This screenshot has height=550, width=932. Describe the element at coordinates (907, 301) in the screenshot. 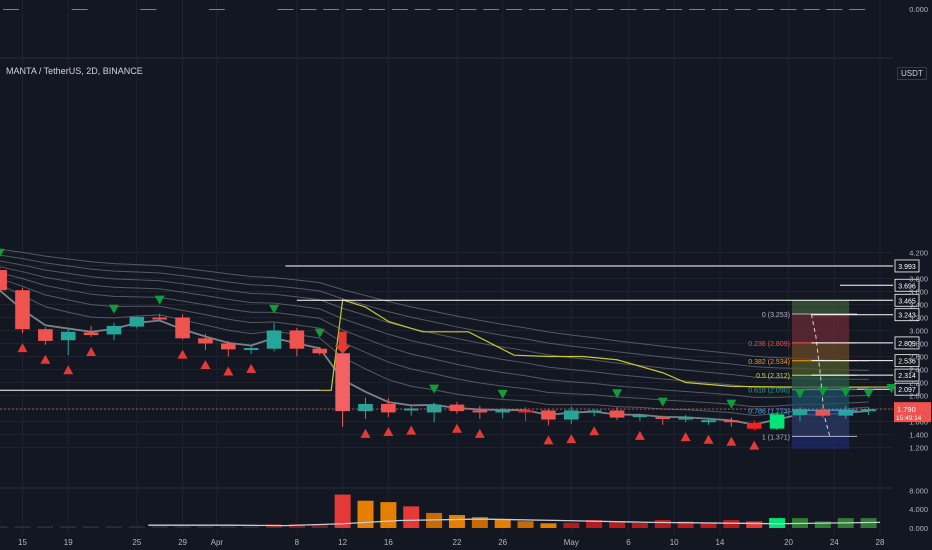

I see `price-level-label: 3.465` at that location.